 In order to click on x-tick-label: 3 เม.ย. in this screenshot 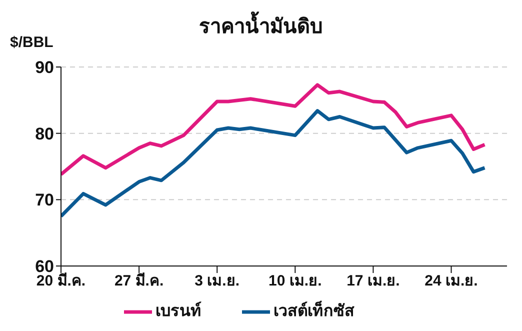, I will do `click(217, 281)`.